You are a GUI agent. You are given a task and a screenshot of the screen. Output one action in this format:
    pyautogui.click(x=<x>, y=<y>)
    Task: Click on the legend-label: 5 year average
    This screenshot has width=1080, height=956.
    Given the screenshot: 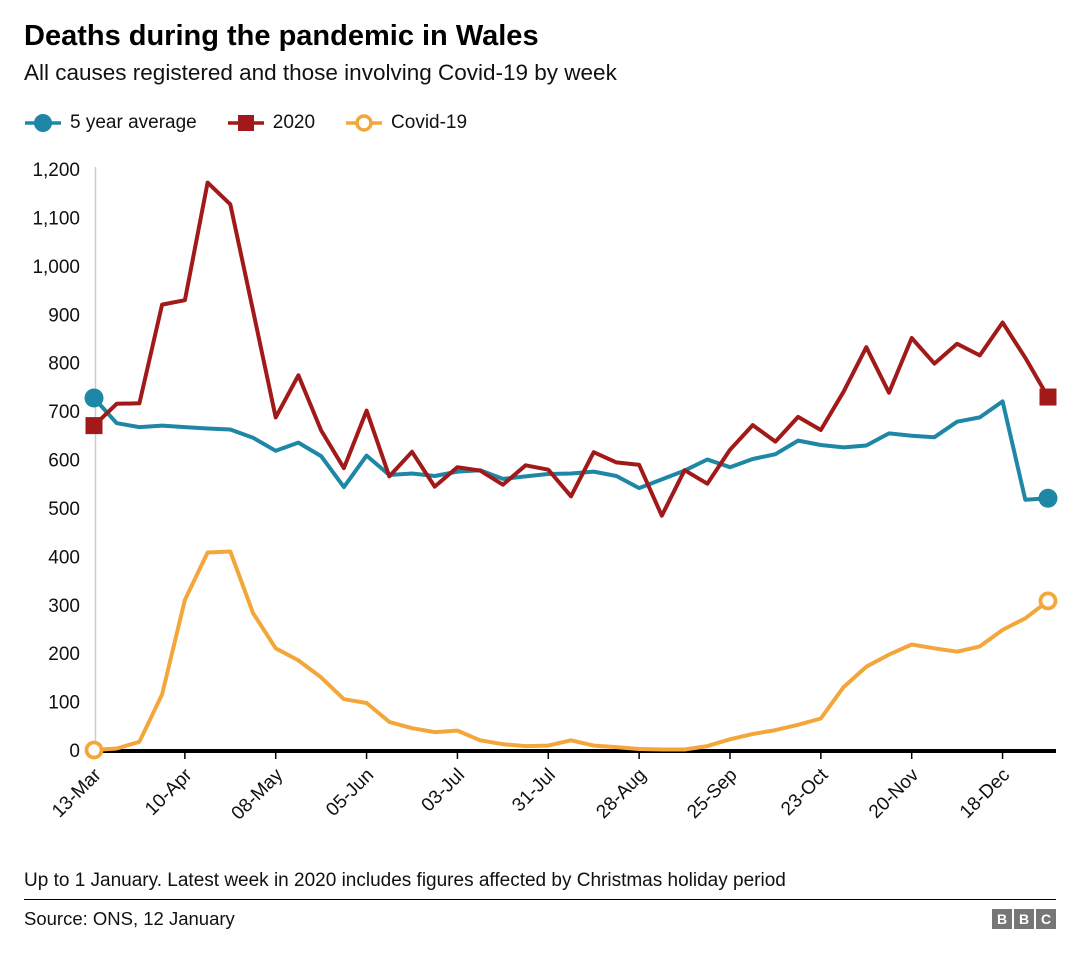 What is the action you would take?
    pyautogui.click(x=133, y=122)
    